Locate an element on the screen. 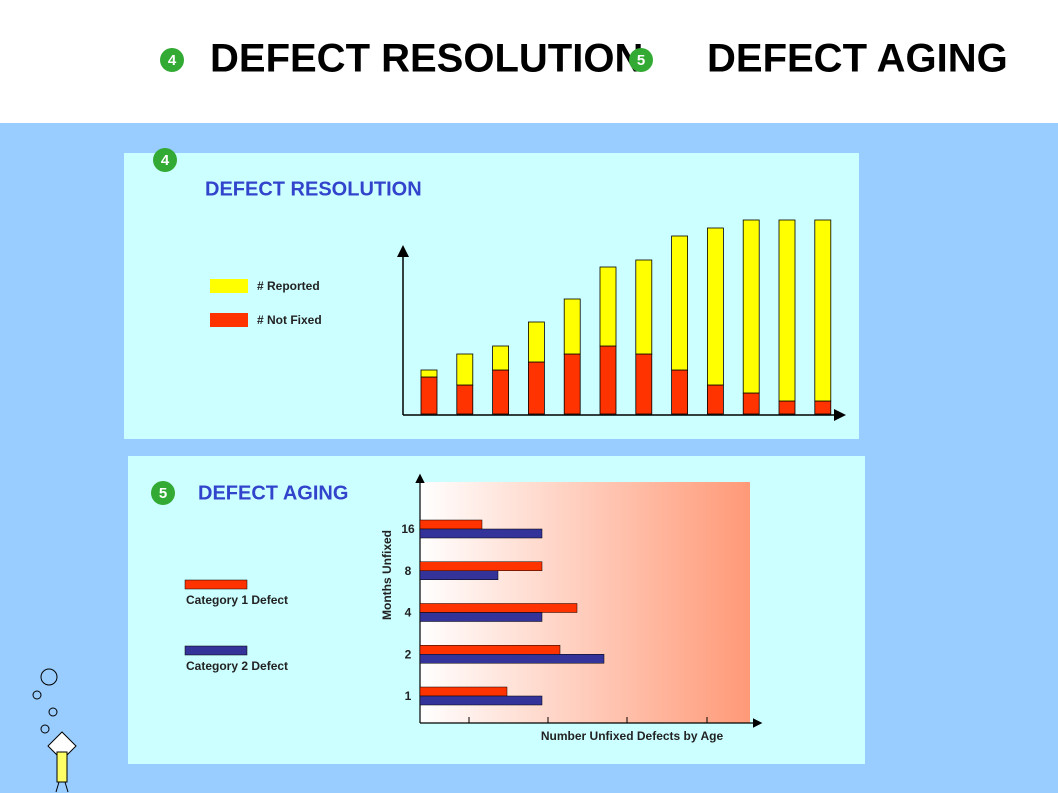 The width and height of the screenshot is (1058, 793). y-tick-label: 8 is located at coordinates (408, 571).